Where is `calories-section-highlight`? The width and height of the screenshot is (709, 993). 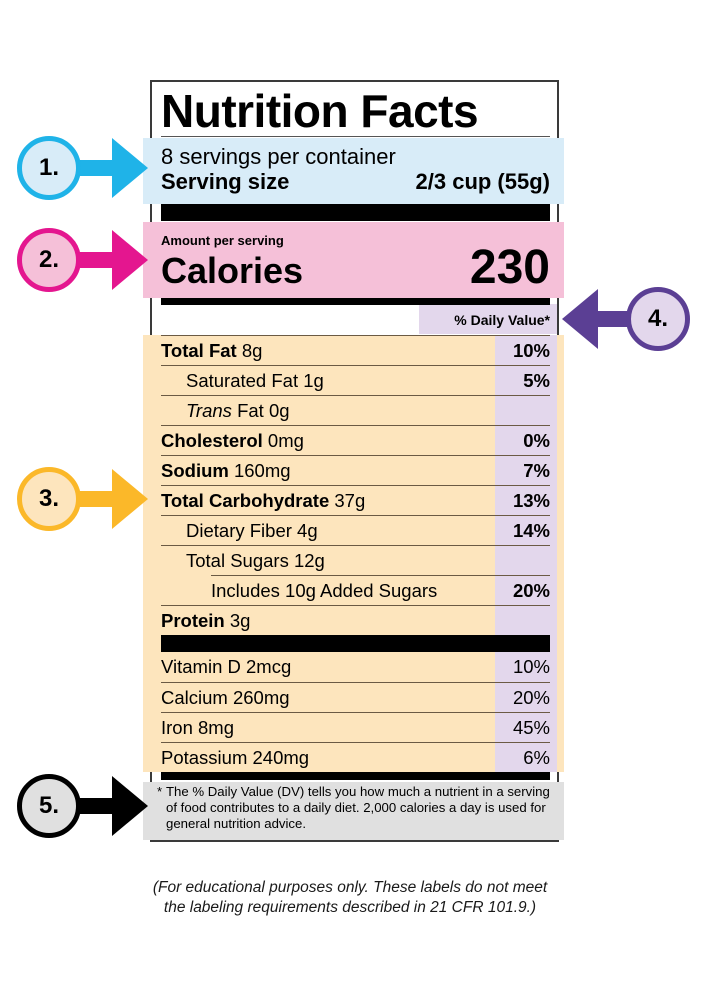 calories-section-highlight is located at coordinates (353, 260).